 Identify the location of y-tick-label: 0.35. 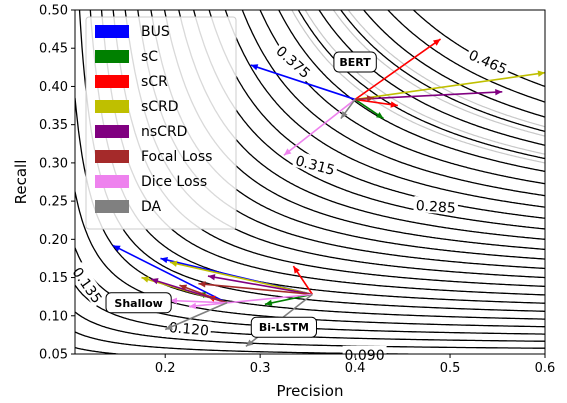
(53, 125).